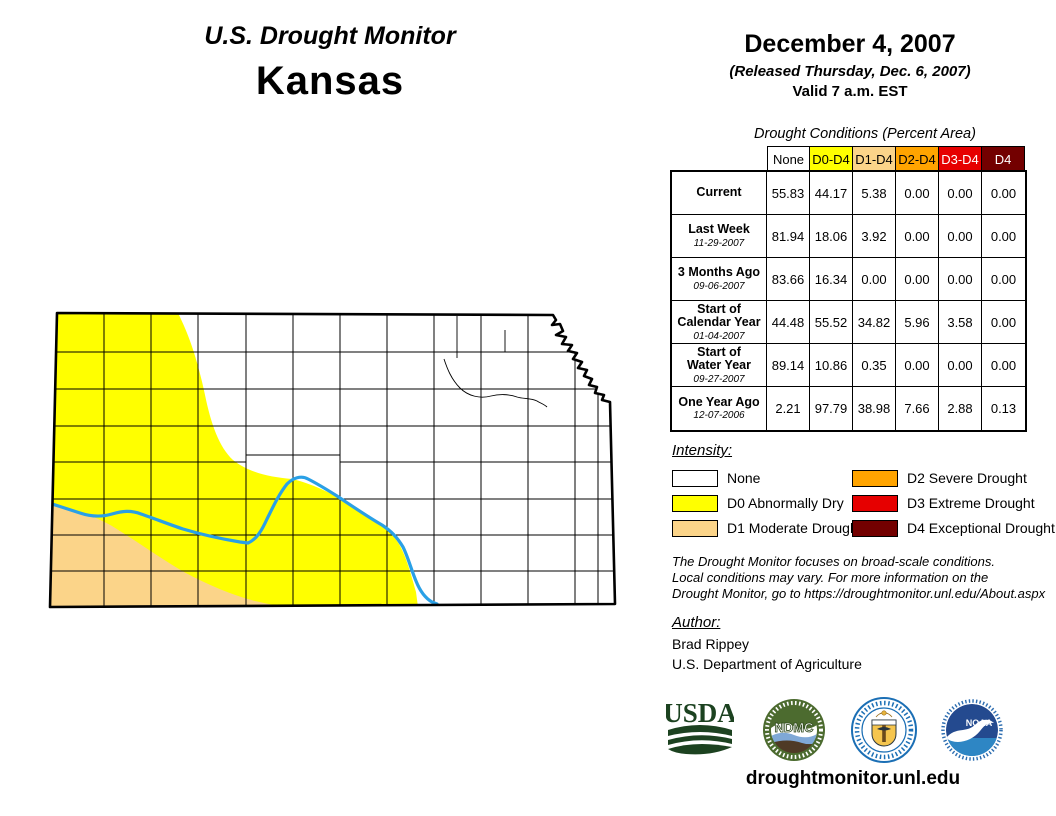 This screenshot has height=816, width=1056. Describe the element at coordinates (831, 365) in the screenshot. I see `table-cell: 10.86` at that location.